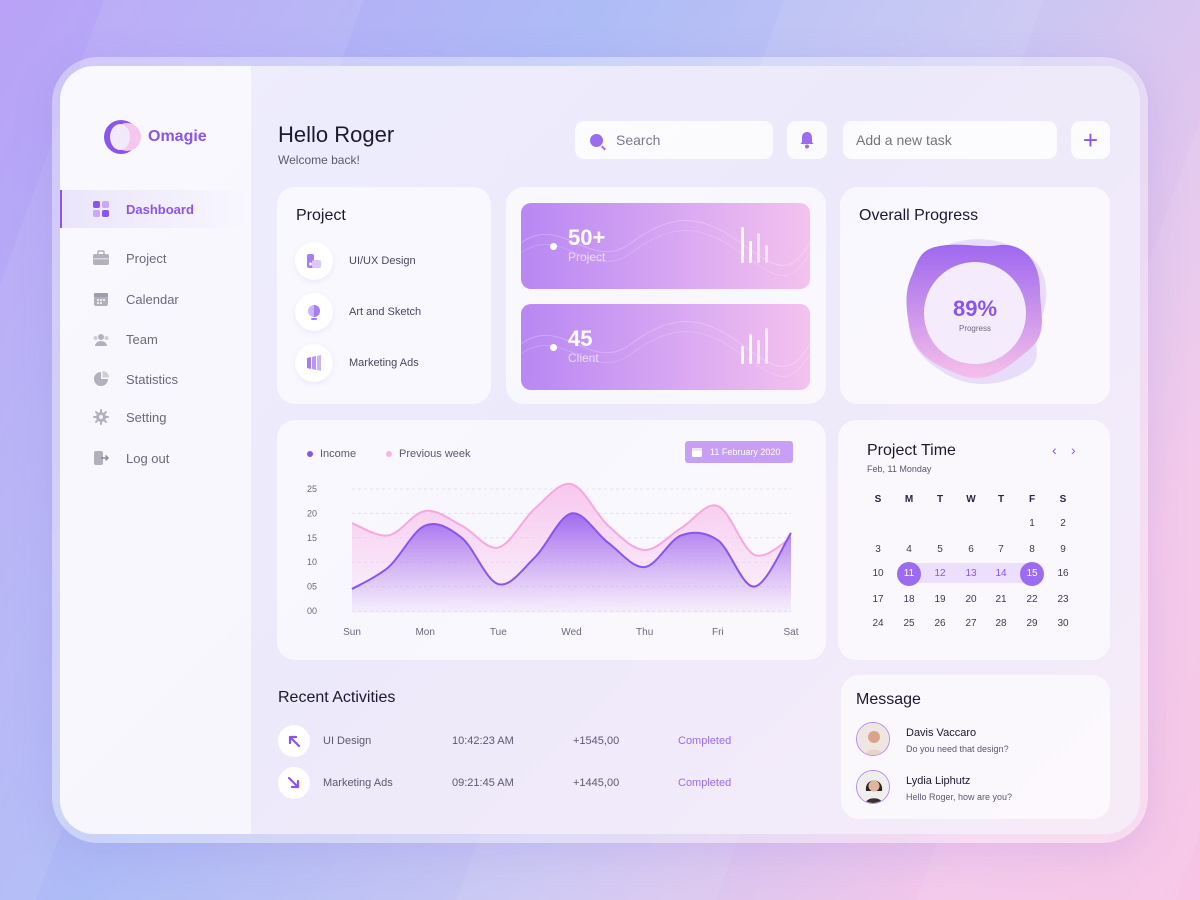 Image resolution: width=1200 pixels, height=900 pixels. I want to click on sidebar-item-label: Team, so click(142, 339).